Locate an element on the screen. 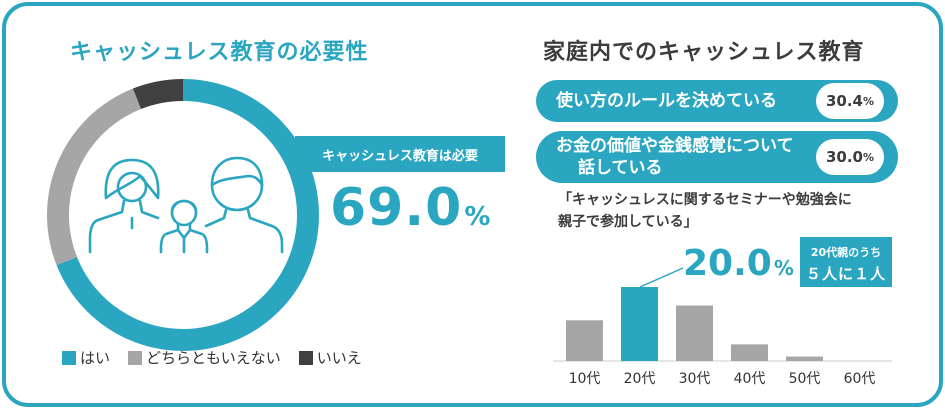  bar-tick-label: 50代 is located at coordinates (805, 379).